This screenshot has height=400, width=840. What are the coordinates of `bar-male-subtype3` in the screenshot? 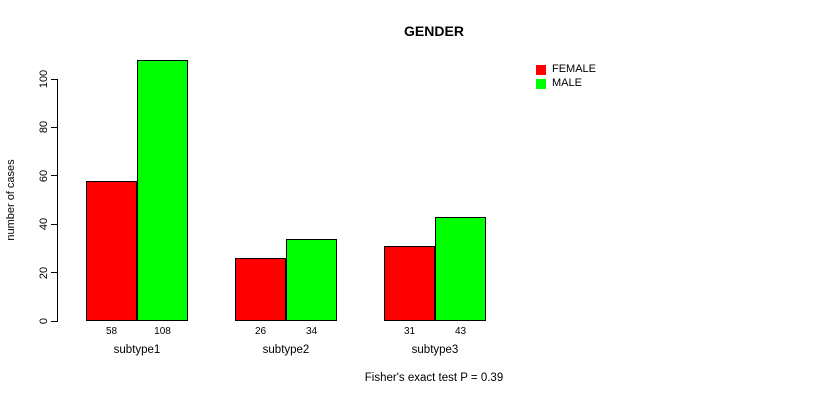 It's located at (460, 268).